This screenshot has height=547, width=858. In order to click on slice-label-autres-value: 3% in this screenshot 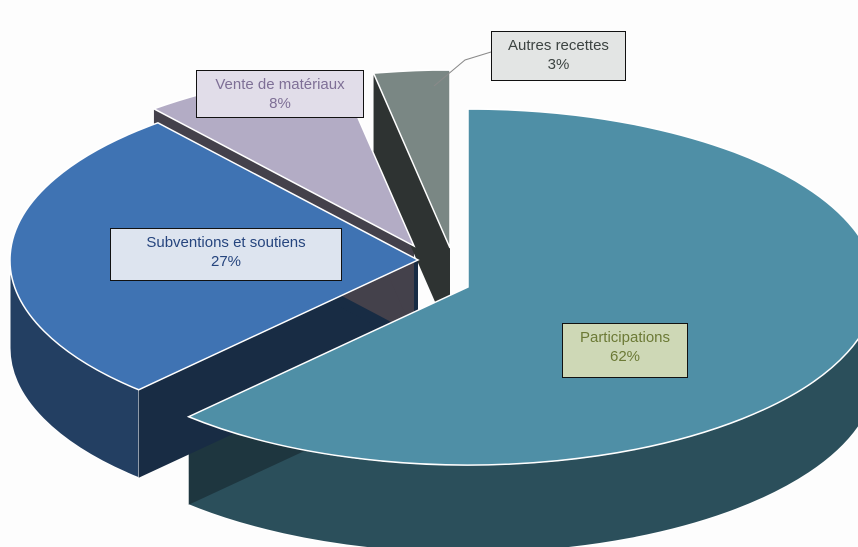, I will do `click(558, 64)`.